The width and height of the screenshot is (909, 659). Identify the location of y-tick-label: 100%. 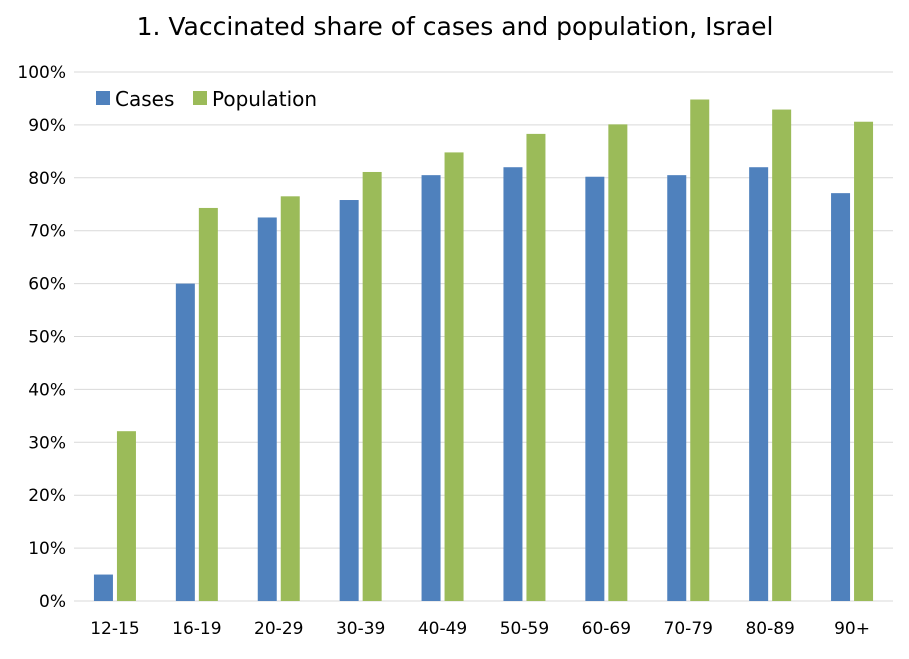
(41, 73).